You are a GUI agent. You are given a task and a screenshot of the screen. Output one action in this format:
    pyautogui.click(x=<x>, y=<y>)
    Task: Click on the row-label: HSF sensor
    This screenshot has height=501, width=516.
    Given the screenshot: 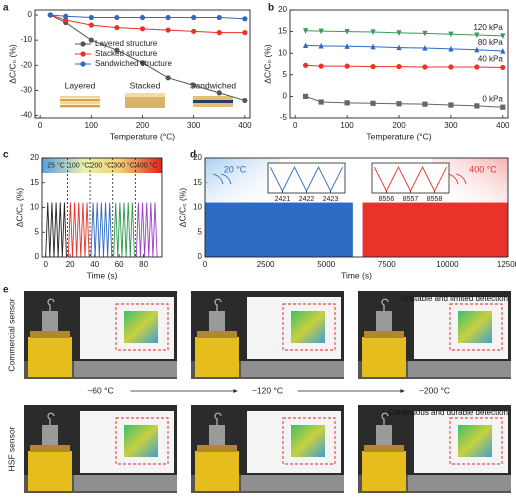 What is the action you would take?
    pyautogui.click(x=11, y=448)
    